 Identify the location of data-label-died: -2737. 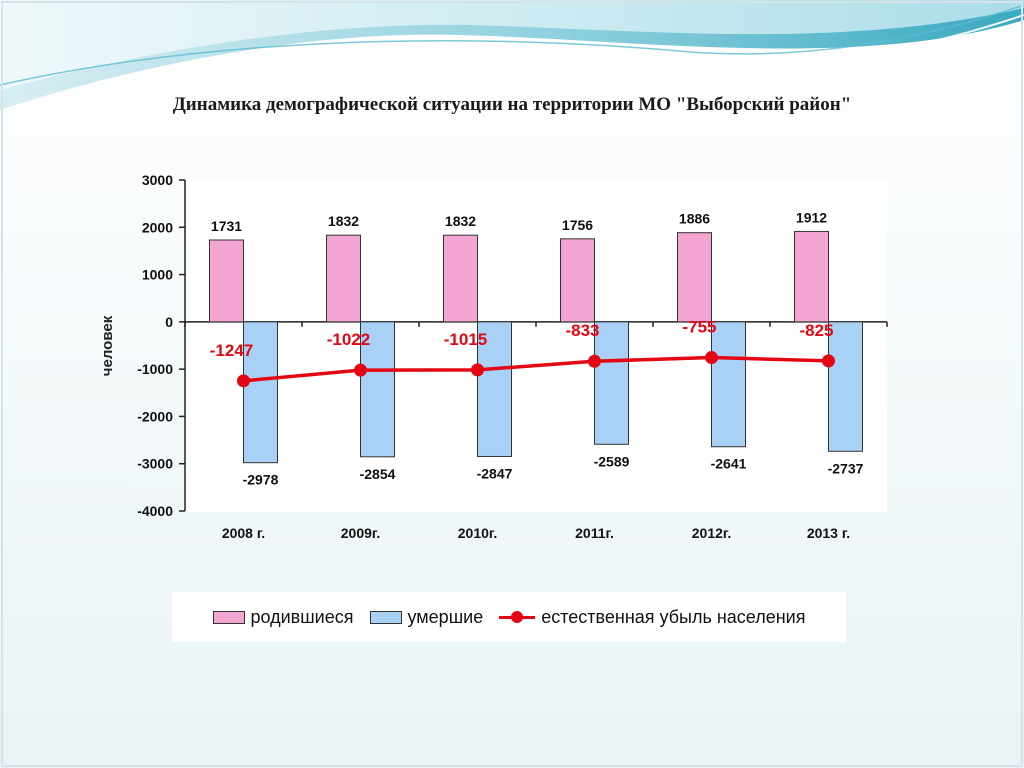
(846, 468).